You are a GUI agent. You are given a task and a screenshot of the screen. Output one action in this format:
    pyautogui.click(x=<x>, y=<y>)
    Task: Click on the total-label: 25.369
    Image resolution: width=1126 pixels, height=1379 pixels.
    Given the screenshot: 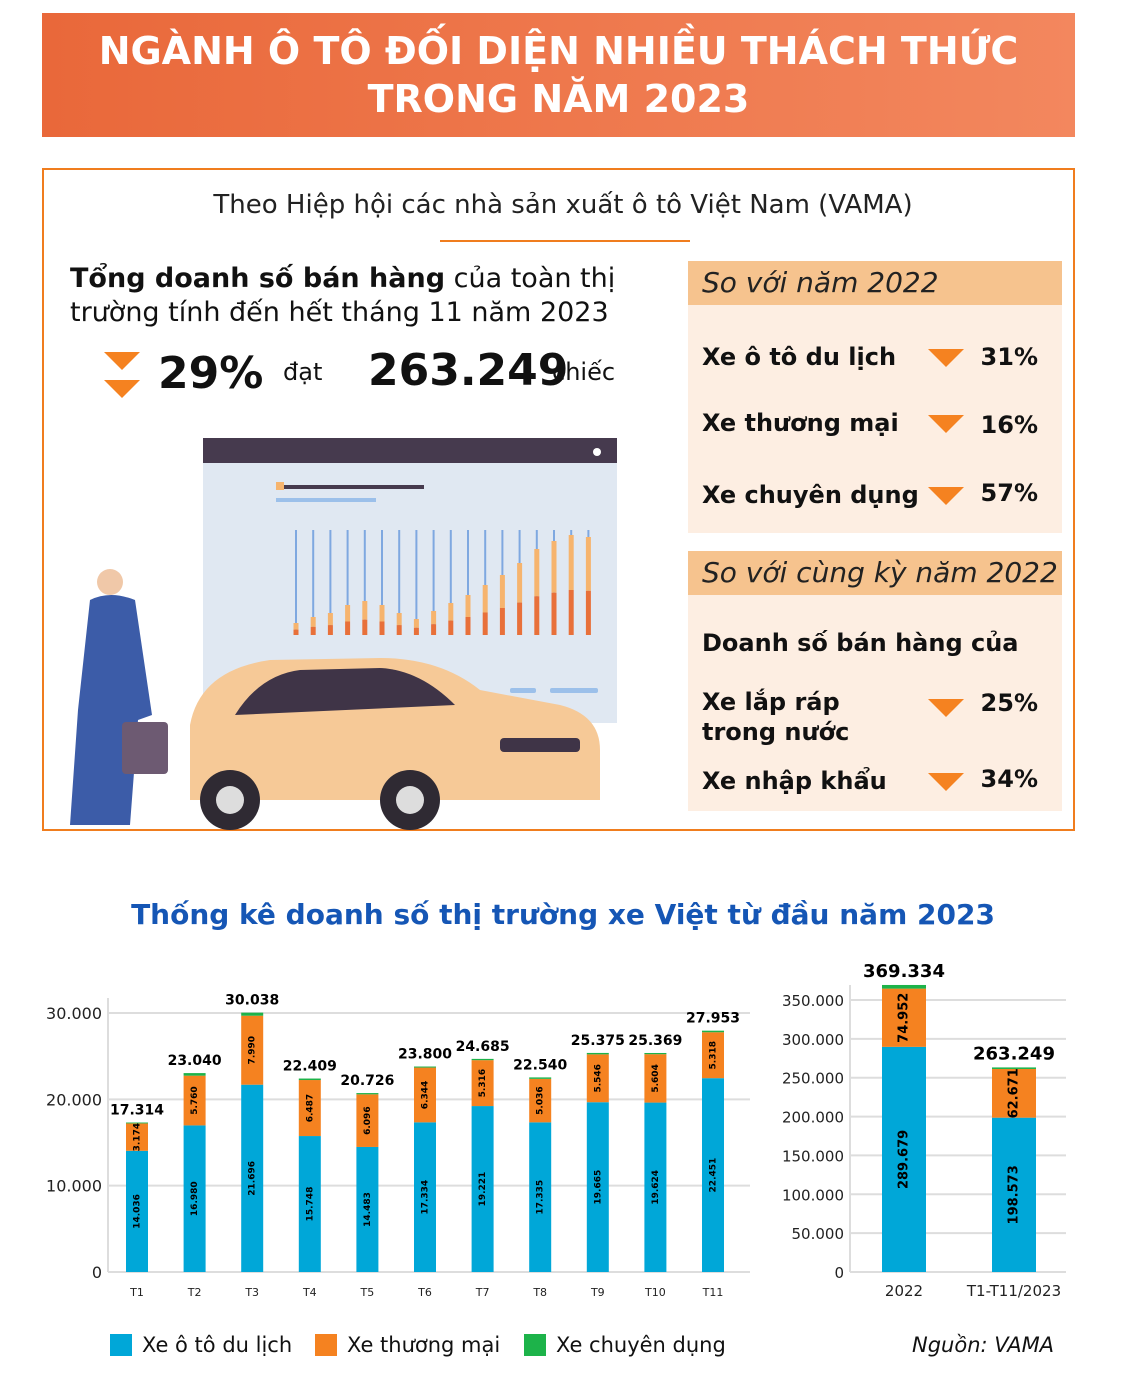 What is the action you would take?
    pyautogui.click(x=655, y=1041)
    